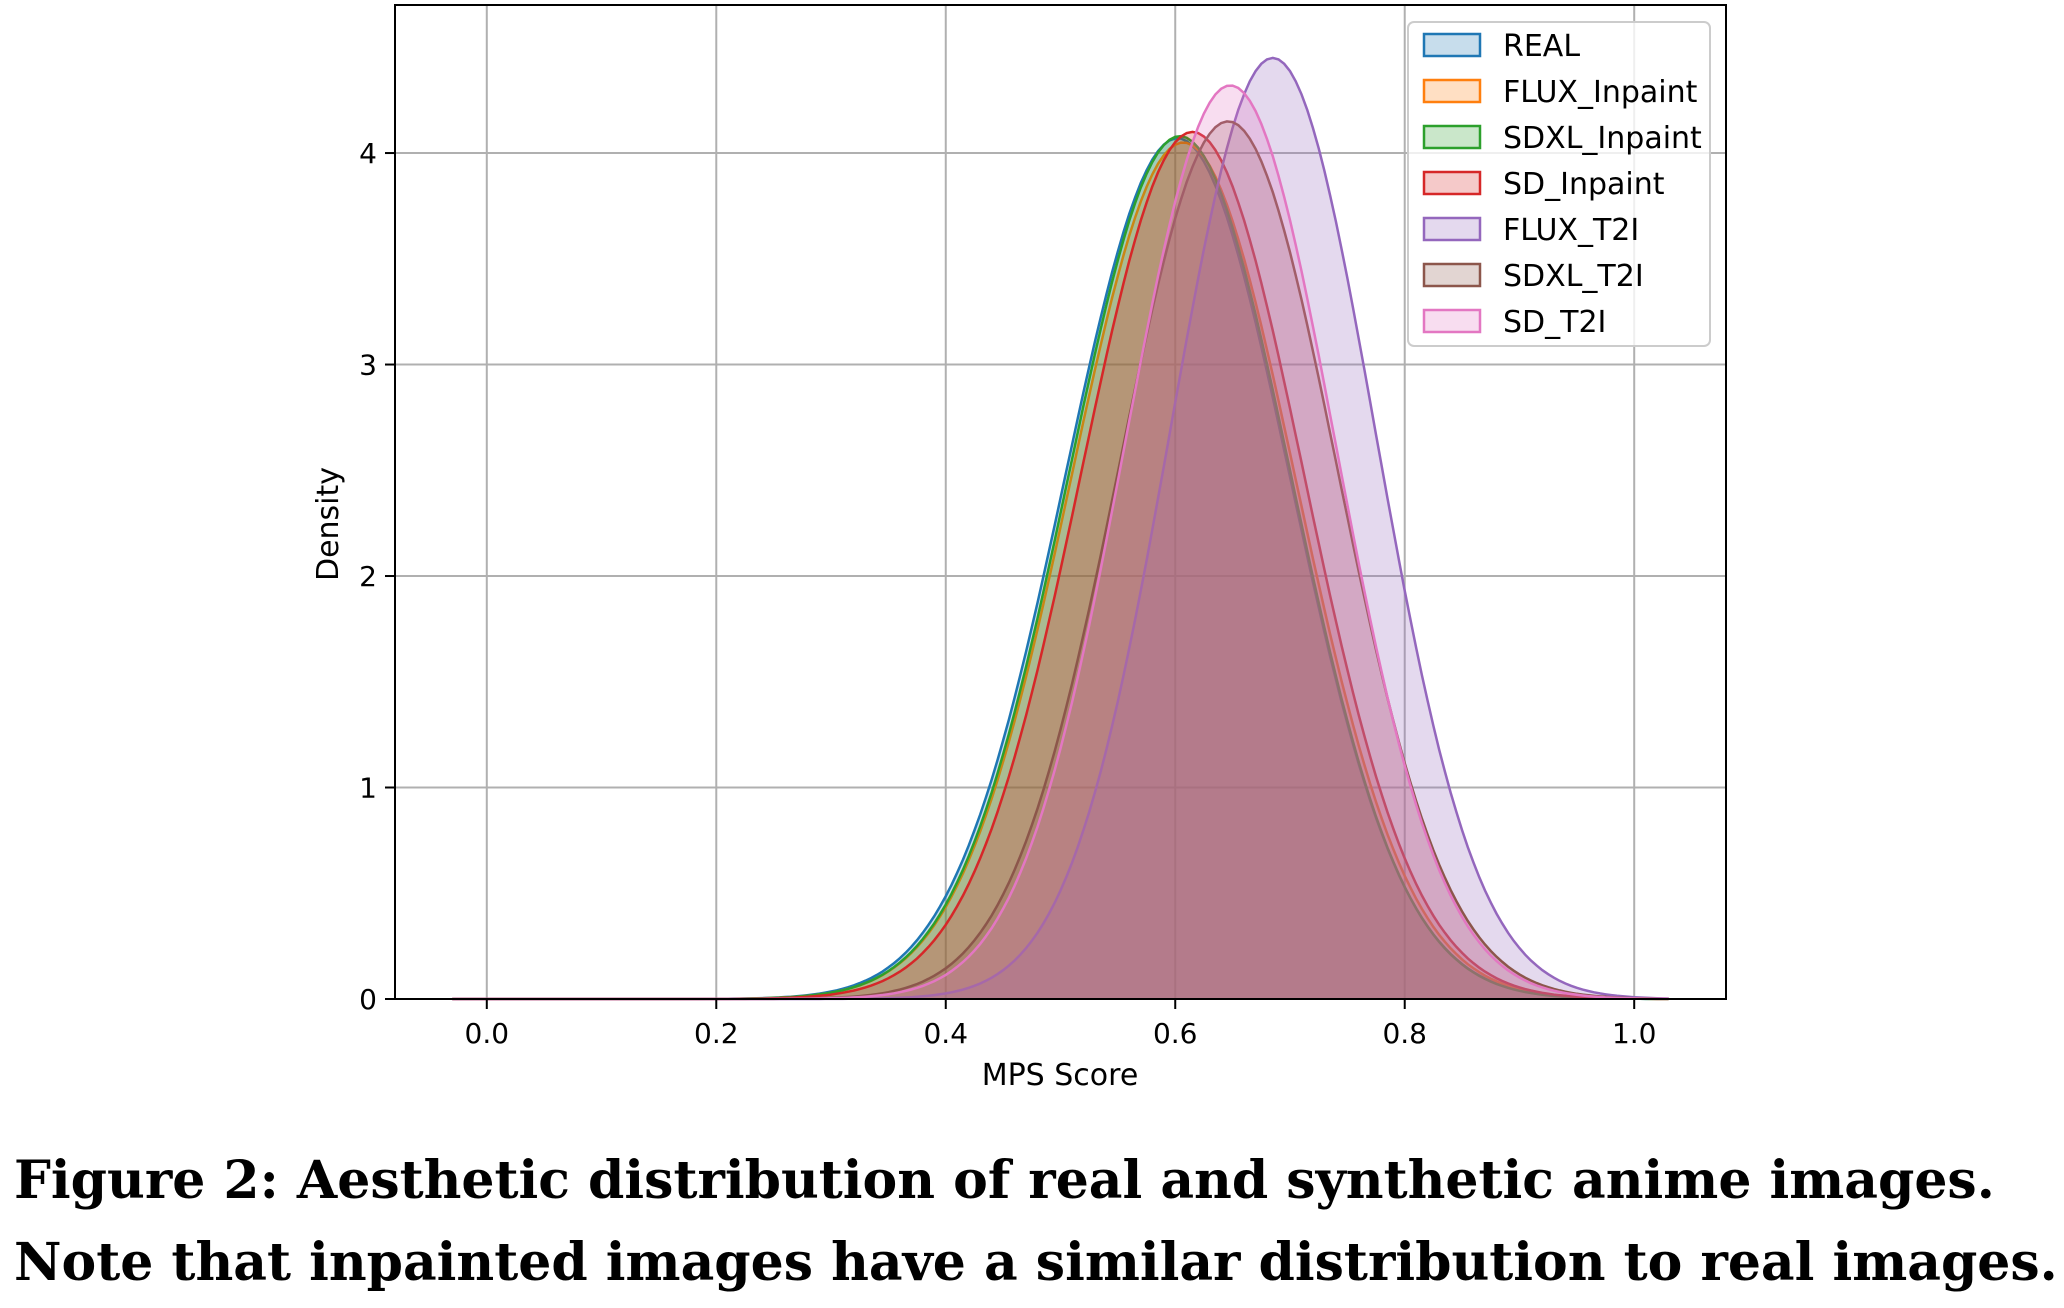 The width and height of the screenshot is (2064, 1308). I want to click on y-tick-label: 1, so click(368, 788).